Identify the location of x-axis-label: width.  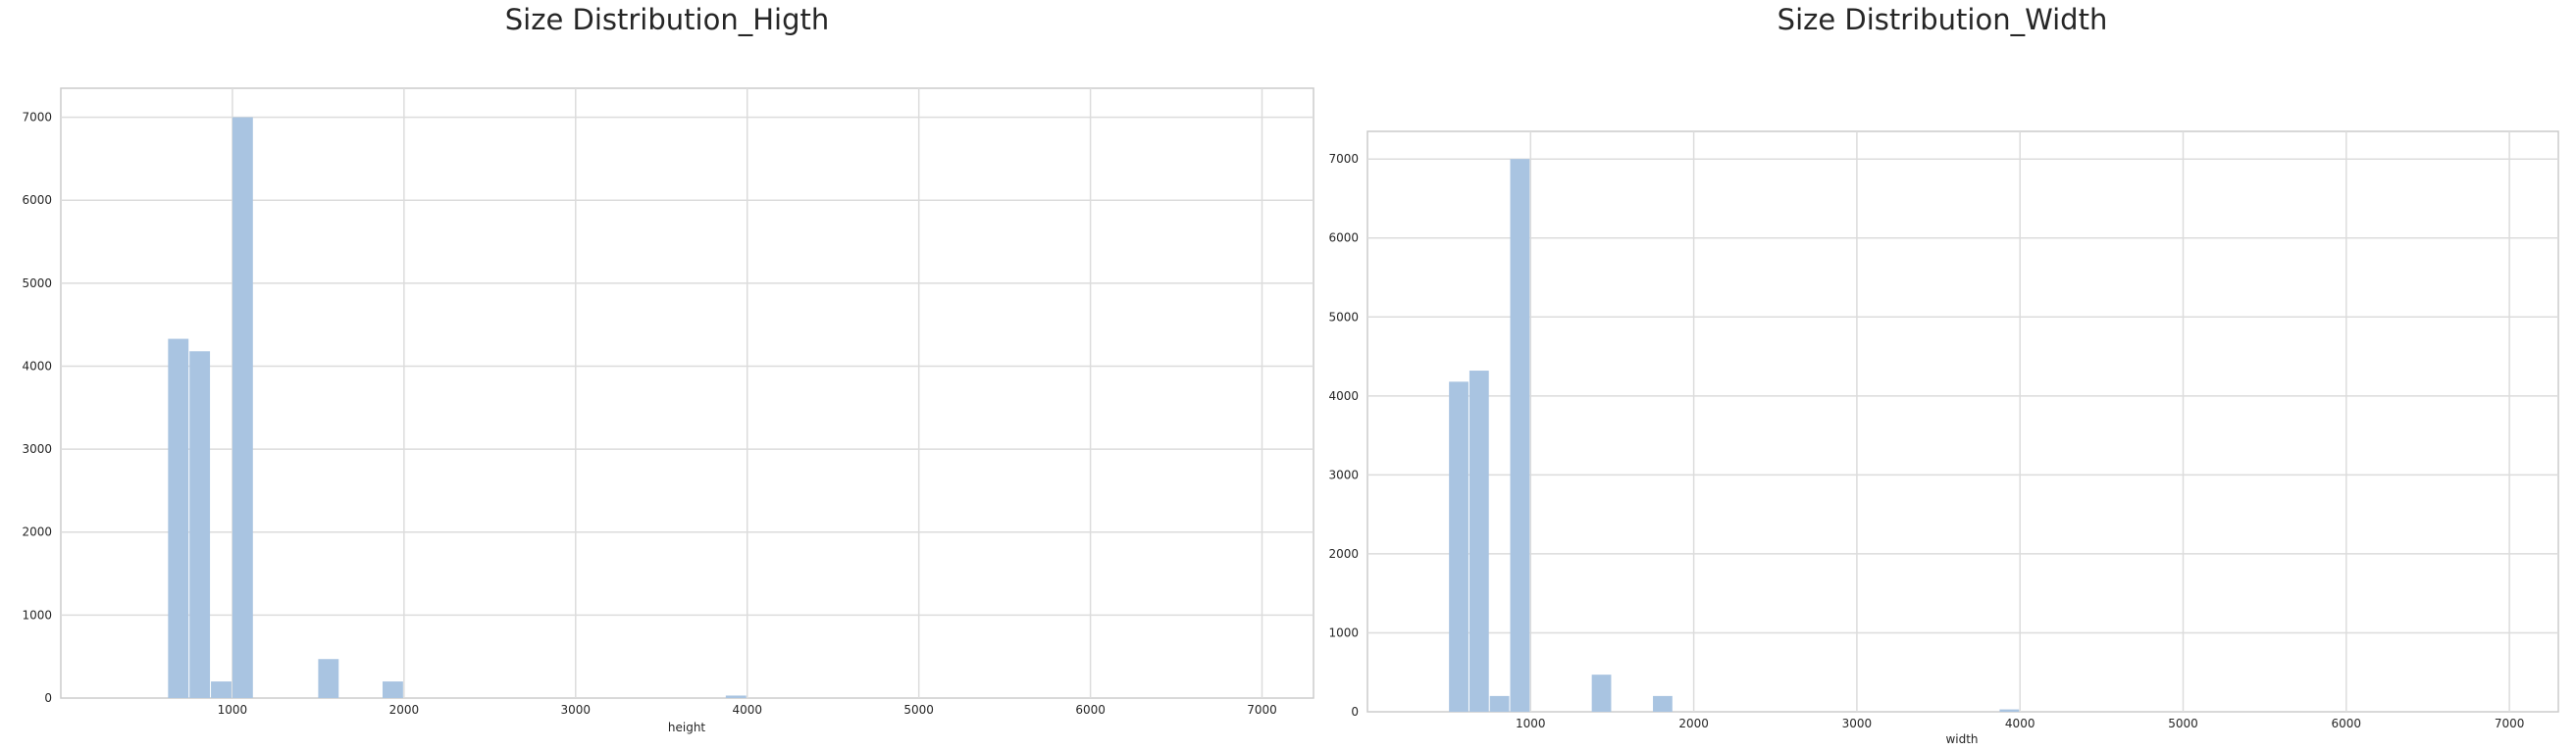
(1961, 739).